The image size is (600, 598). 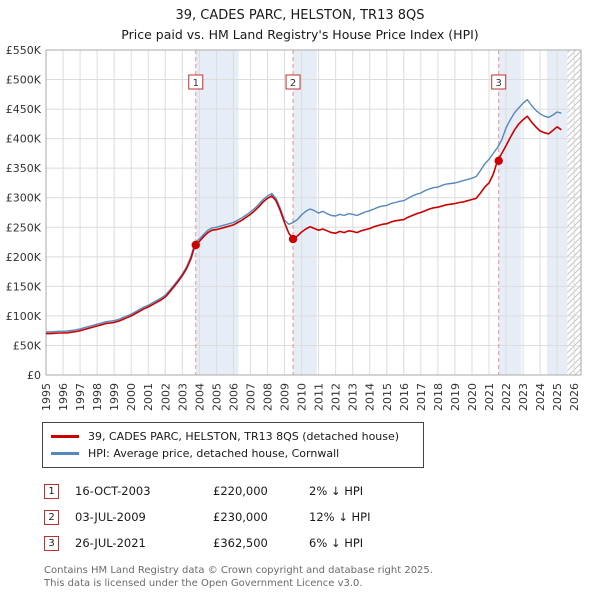 What do you see at coordinates (114, 397) in the screenshot?
I see `x-tick-label: 1999` at bounding box center [114, 397].